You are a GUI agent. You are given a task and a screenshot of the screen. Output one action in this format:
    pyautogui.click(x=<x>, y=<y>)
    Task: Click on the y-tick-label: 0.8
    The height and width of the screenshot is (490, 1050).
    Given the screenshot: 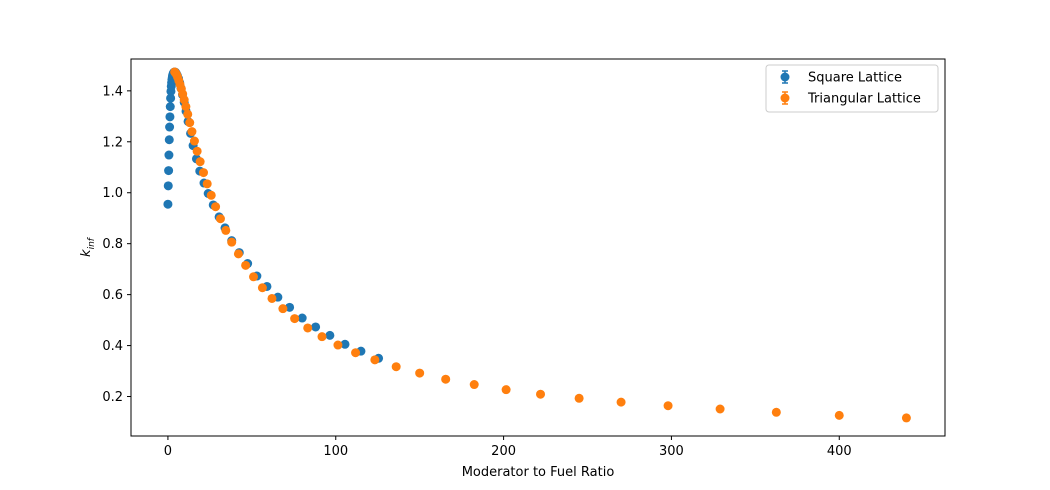 What is the action you would take?
    pyautogui.click(x=112, y=244)
    